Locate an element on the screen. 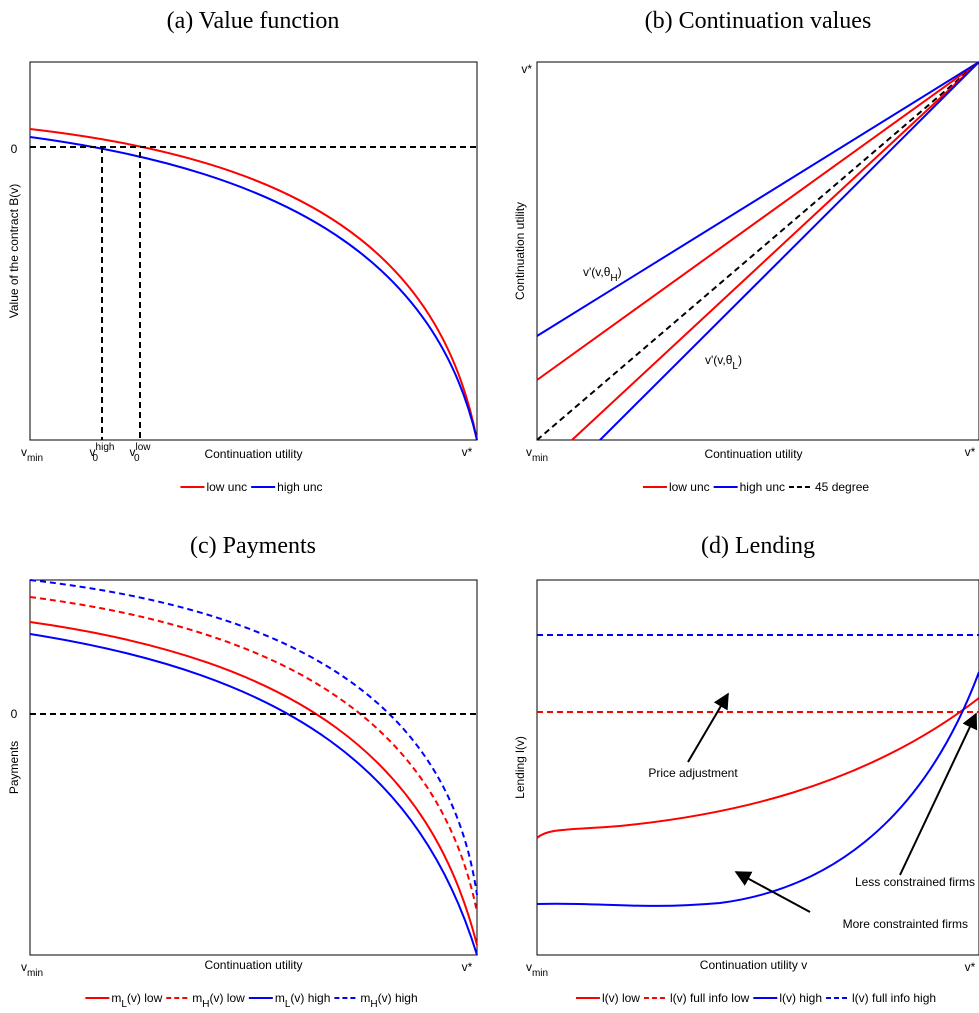 The height and width of the screenshot is (1013, 979). annotation-part: L is located at coordinates (735, 366).